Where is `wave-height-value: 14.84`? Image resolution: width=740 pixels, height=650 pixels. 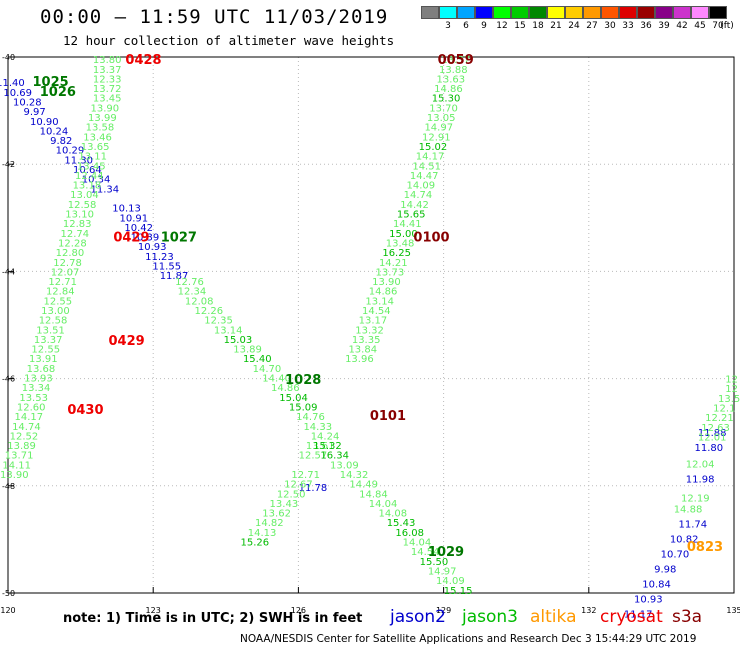
wave-height-value: 14.84 is located at coordinates (373, 494).